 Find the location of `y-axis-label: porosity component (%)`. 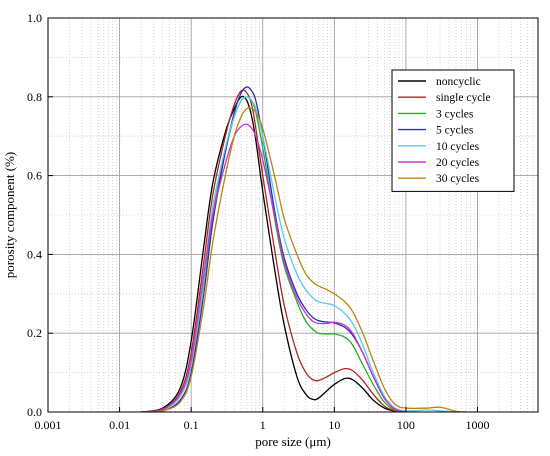

y-axis-label: porosity component (%) is located at coordinates (9, 215).